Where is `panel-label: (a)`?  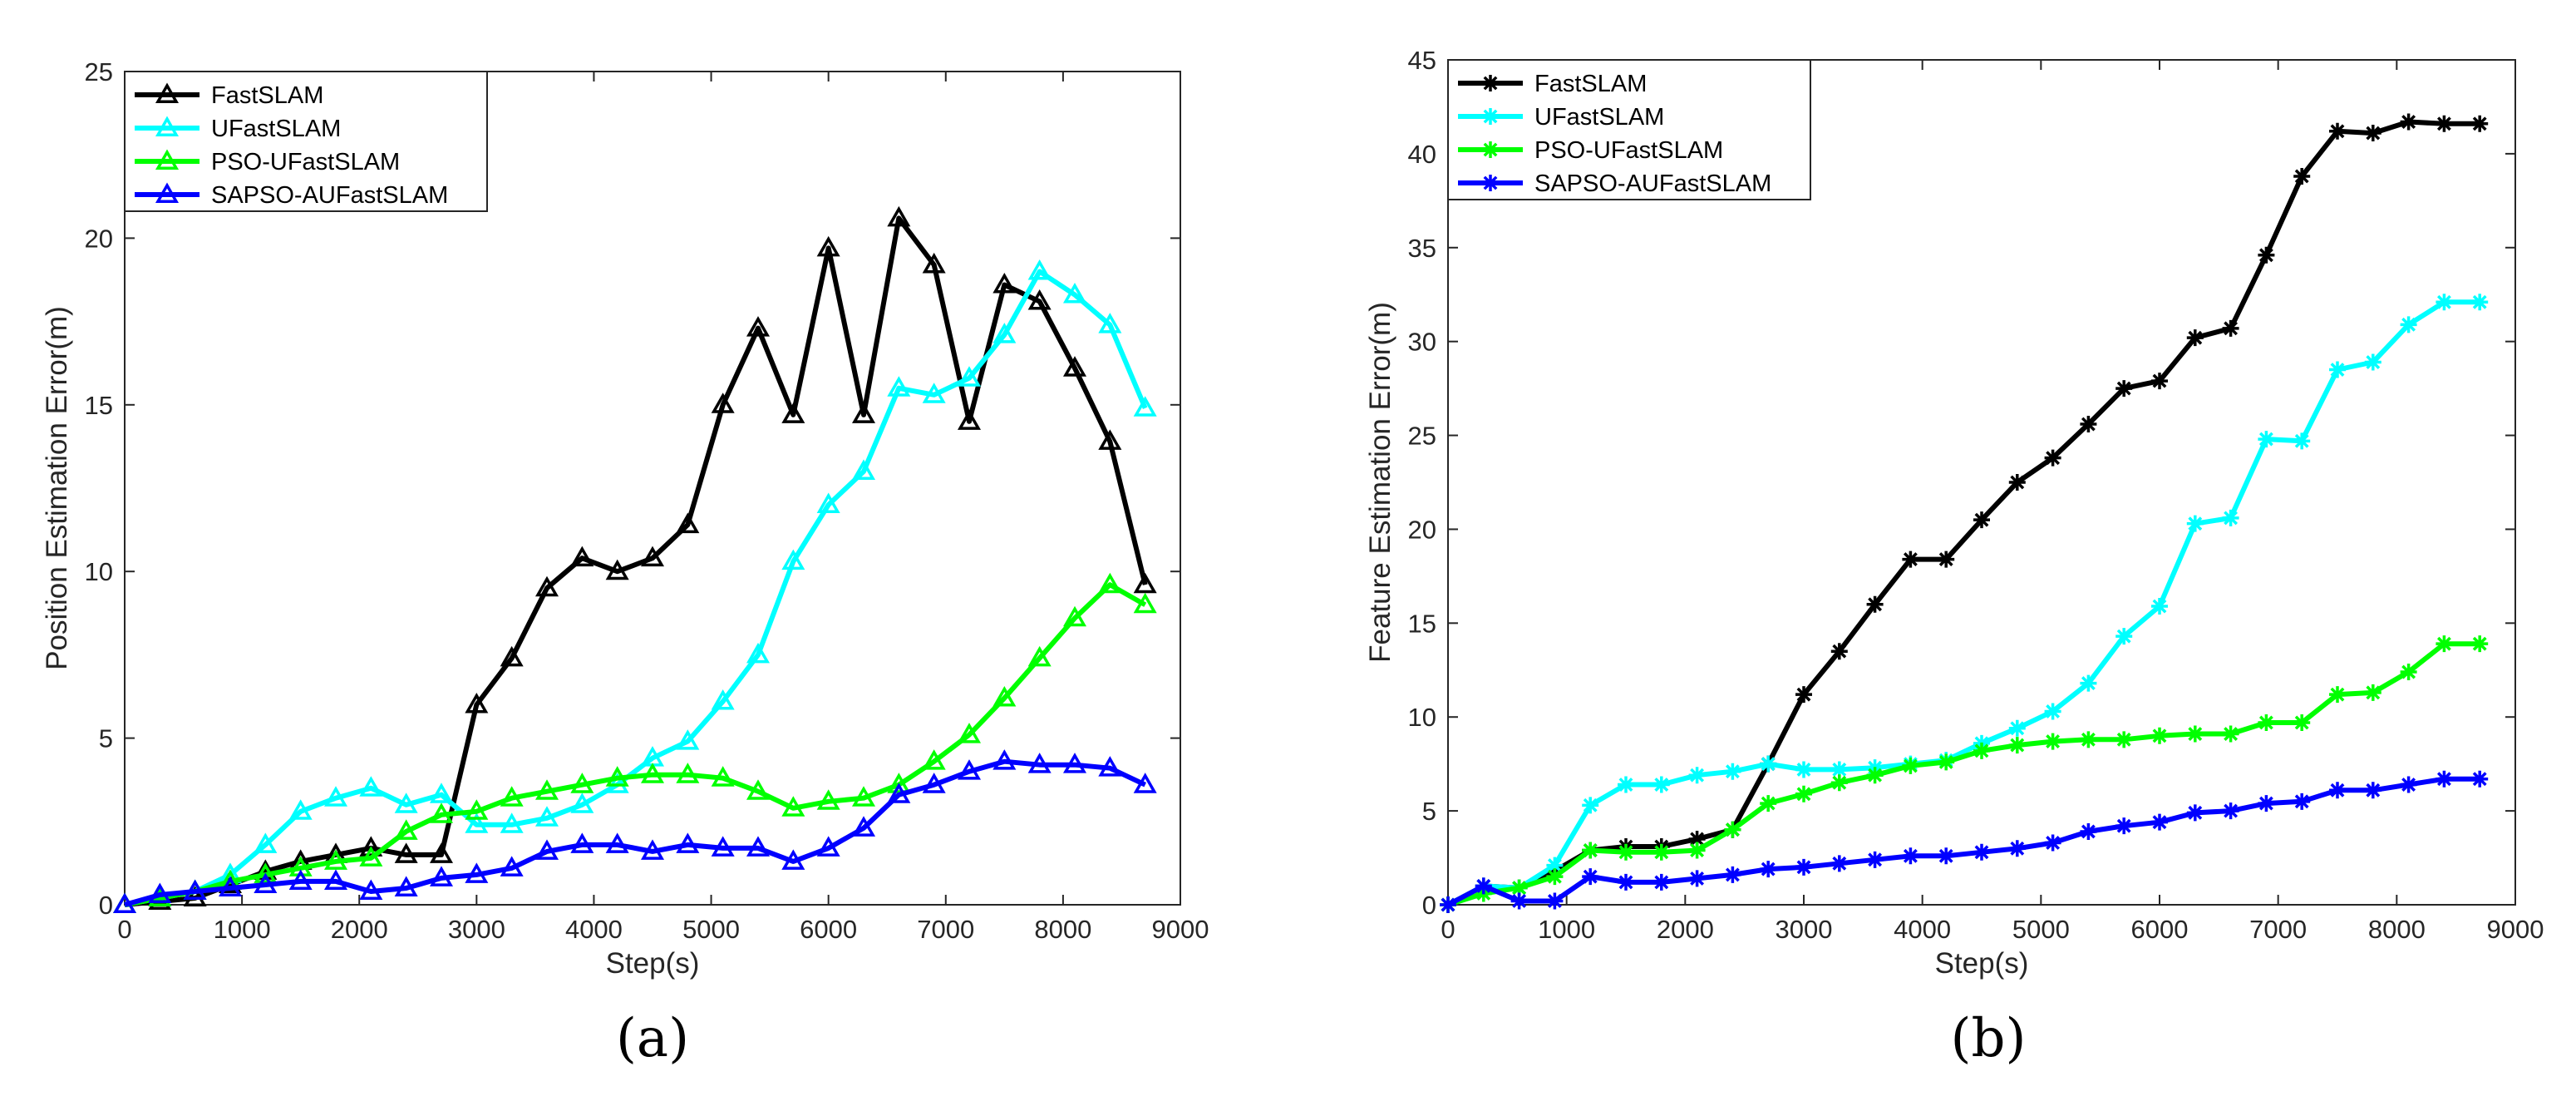 panel-label: (a) is located at coordinates (652, 1038).